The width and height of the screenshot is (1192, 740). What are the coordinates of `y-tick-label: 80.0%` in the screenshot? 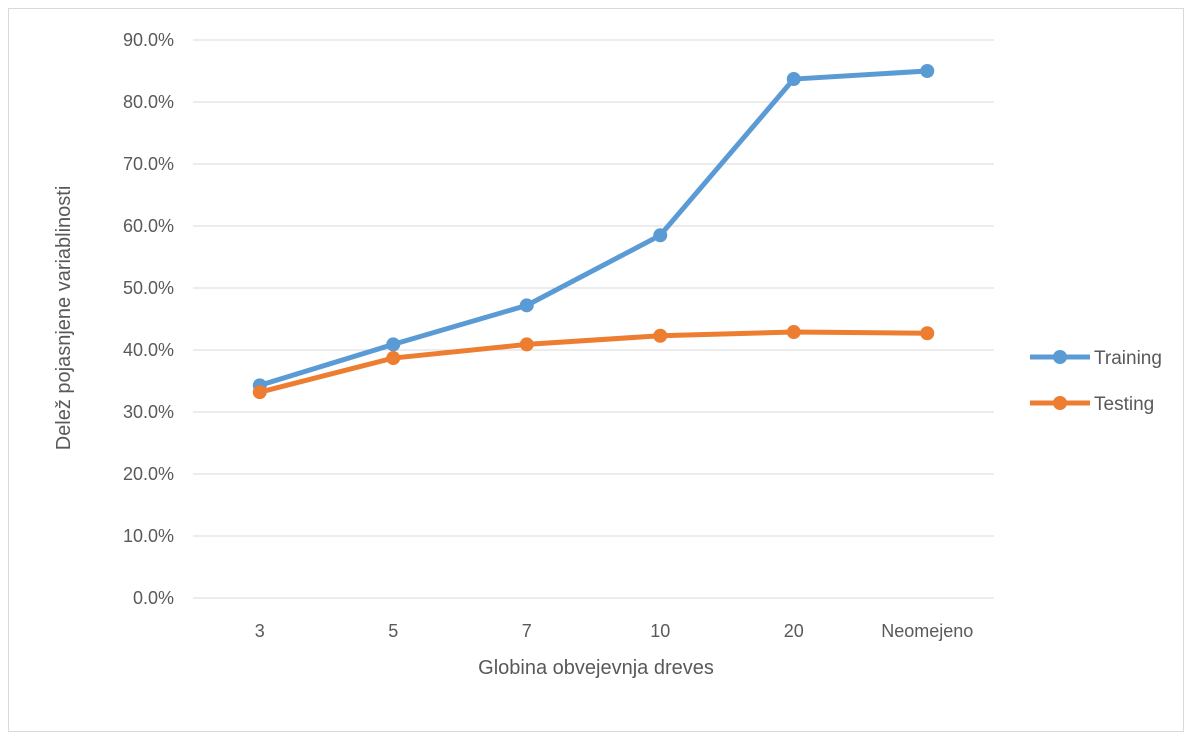 It's located at (148, 102).